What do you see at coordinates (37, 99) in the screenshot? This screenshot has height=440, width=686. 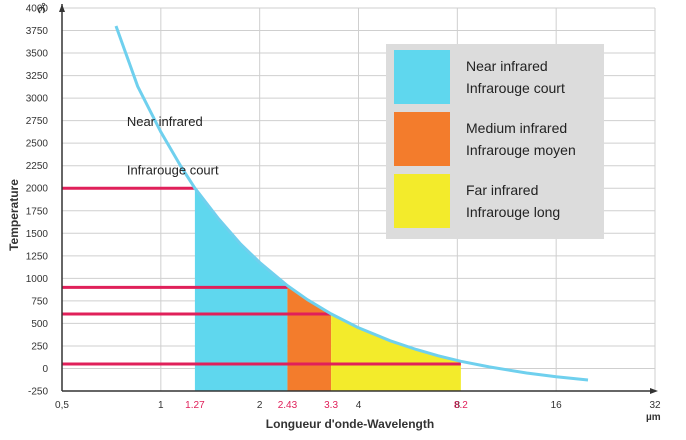 I see `y-tick-label: 3000` at bounding box center [37, 99].